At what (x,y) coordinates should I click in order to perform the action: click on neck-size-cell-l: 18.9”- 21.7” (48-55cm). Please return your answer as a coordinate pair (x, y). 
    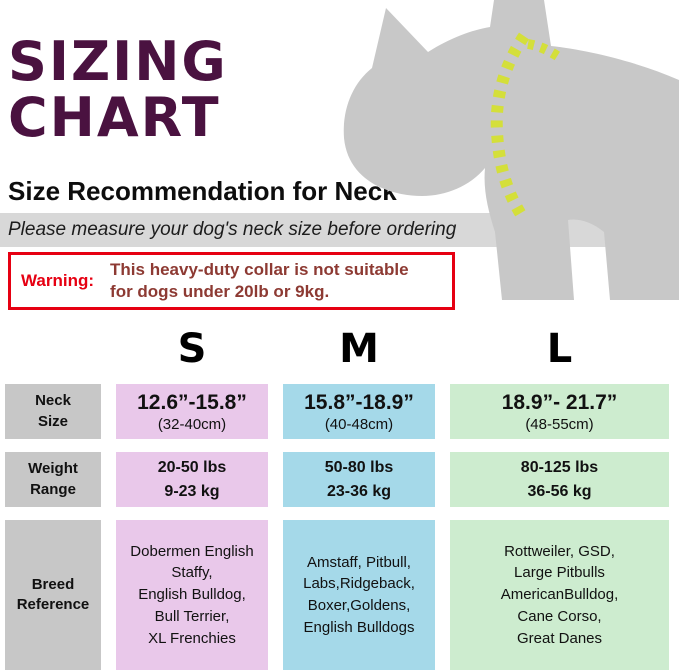
    Looking at the image, I should click on (559, 411).